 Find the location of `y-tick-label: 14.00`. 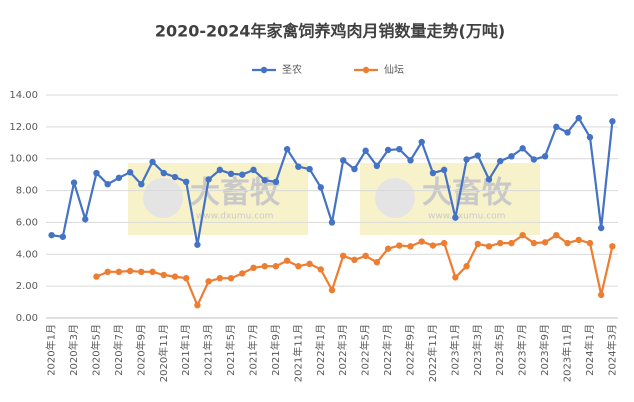

y-tick-label: 14.00 is located at coordinates (23, 95).